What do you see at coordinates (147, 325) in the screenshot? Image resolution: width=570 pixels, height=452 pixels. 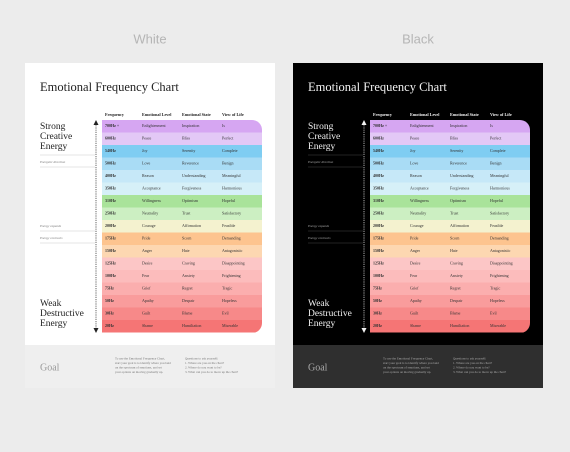 I see `cell: Shame` at bounding box center [147, 325].